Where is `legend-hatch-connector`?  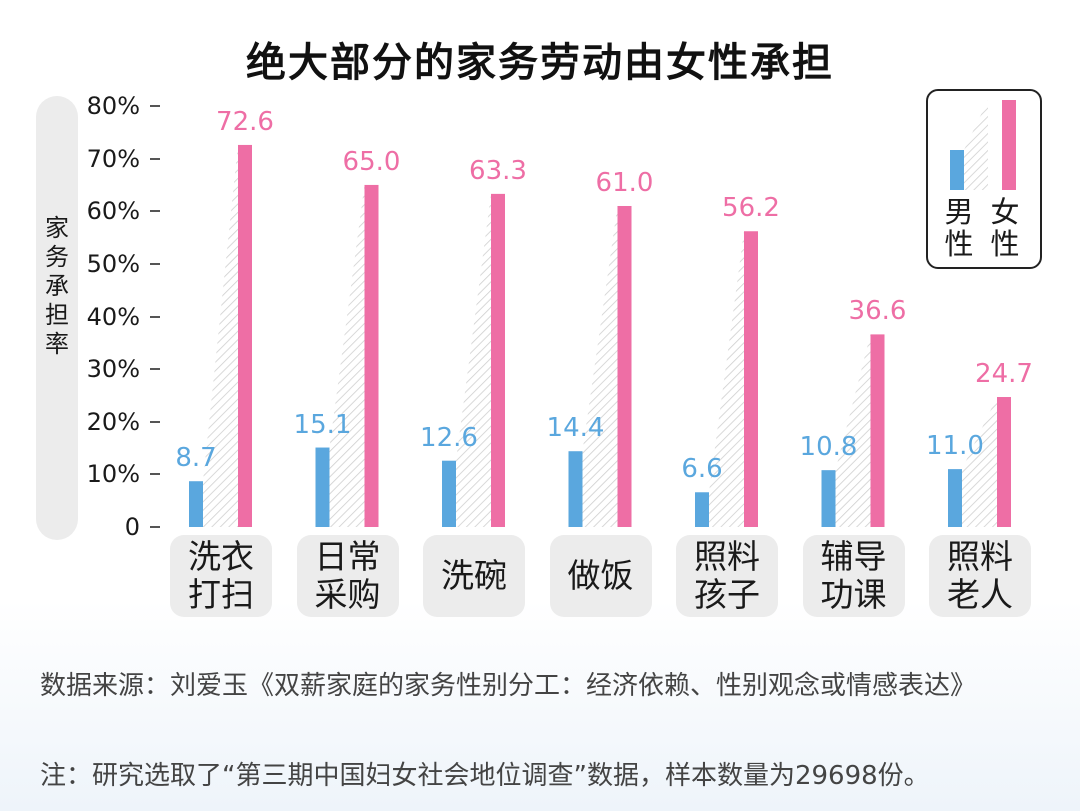 legend-hatch-connector is located at coordinates (976, 145).